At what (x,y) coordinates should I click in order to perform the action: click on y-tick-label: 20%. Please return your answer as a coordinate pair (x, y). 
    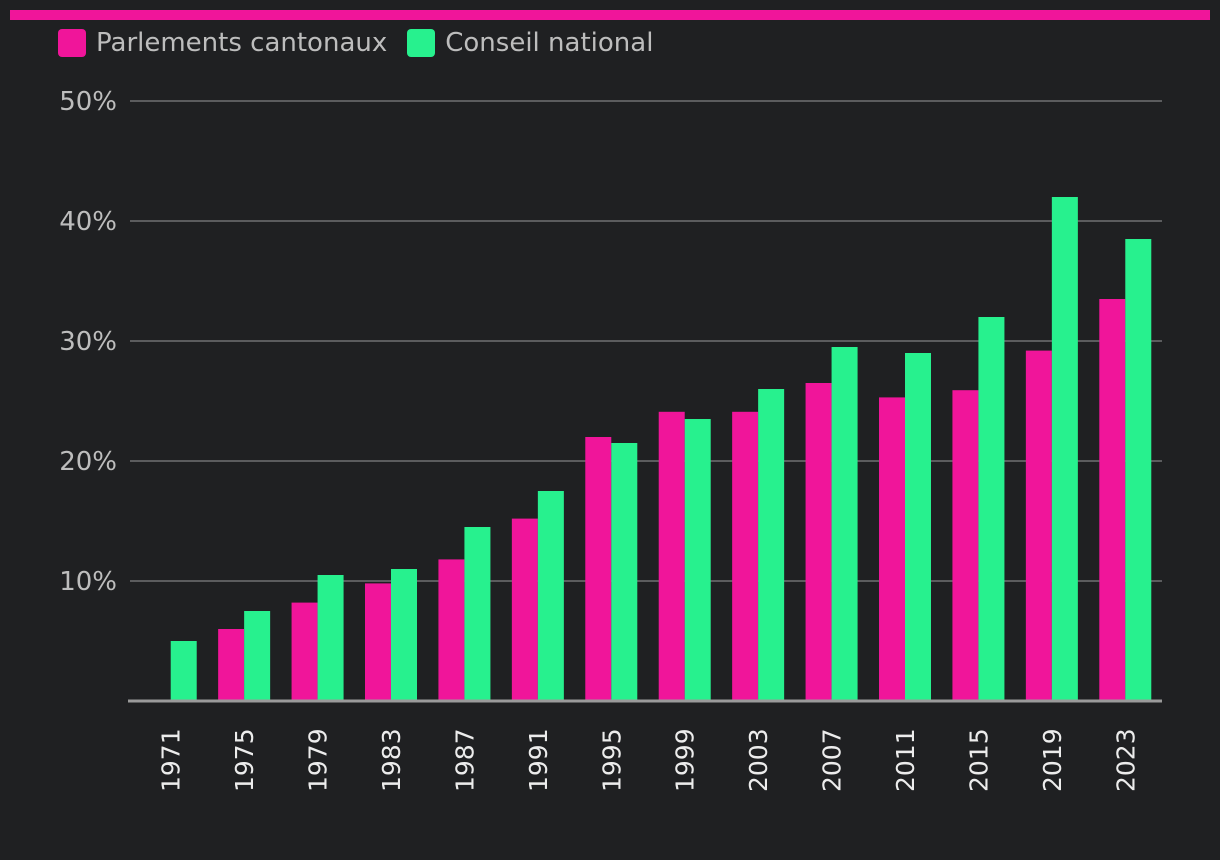
    Looking at the image, I should click on (88, 462).